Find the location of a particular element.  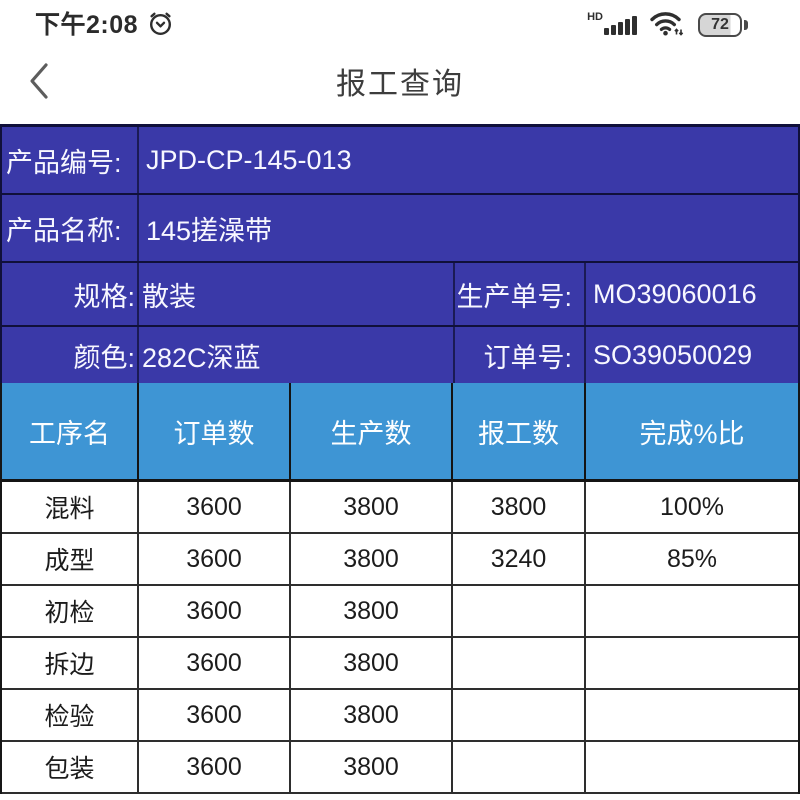

table-row: 成型 3600 3800 3240 85% is located at coordinates (400, 560).